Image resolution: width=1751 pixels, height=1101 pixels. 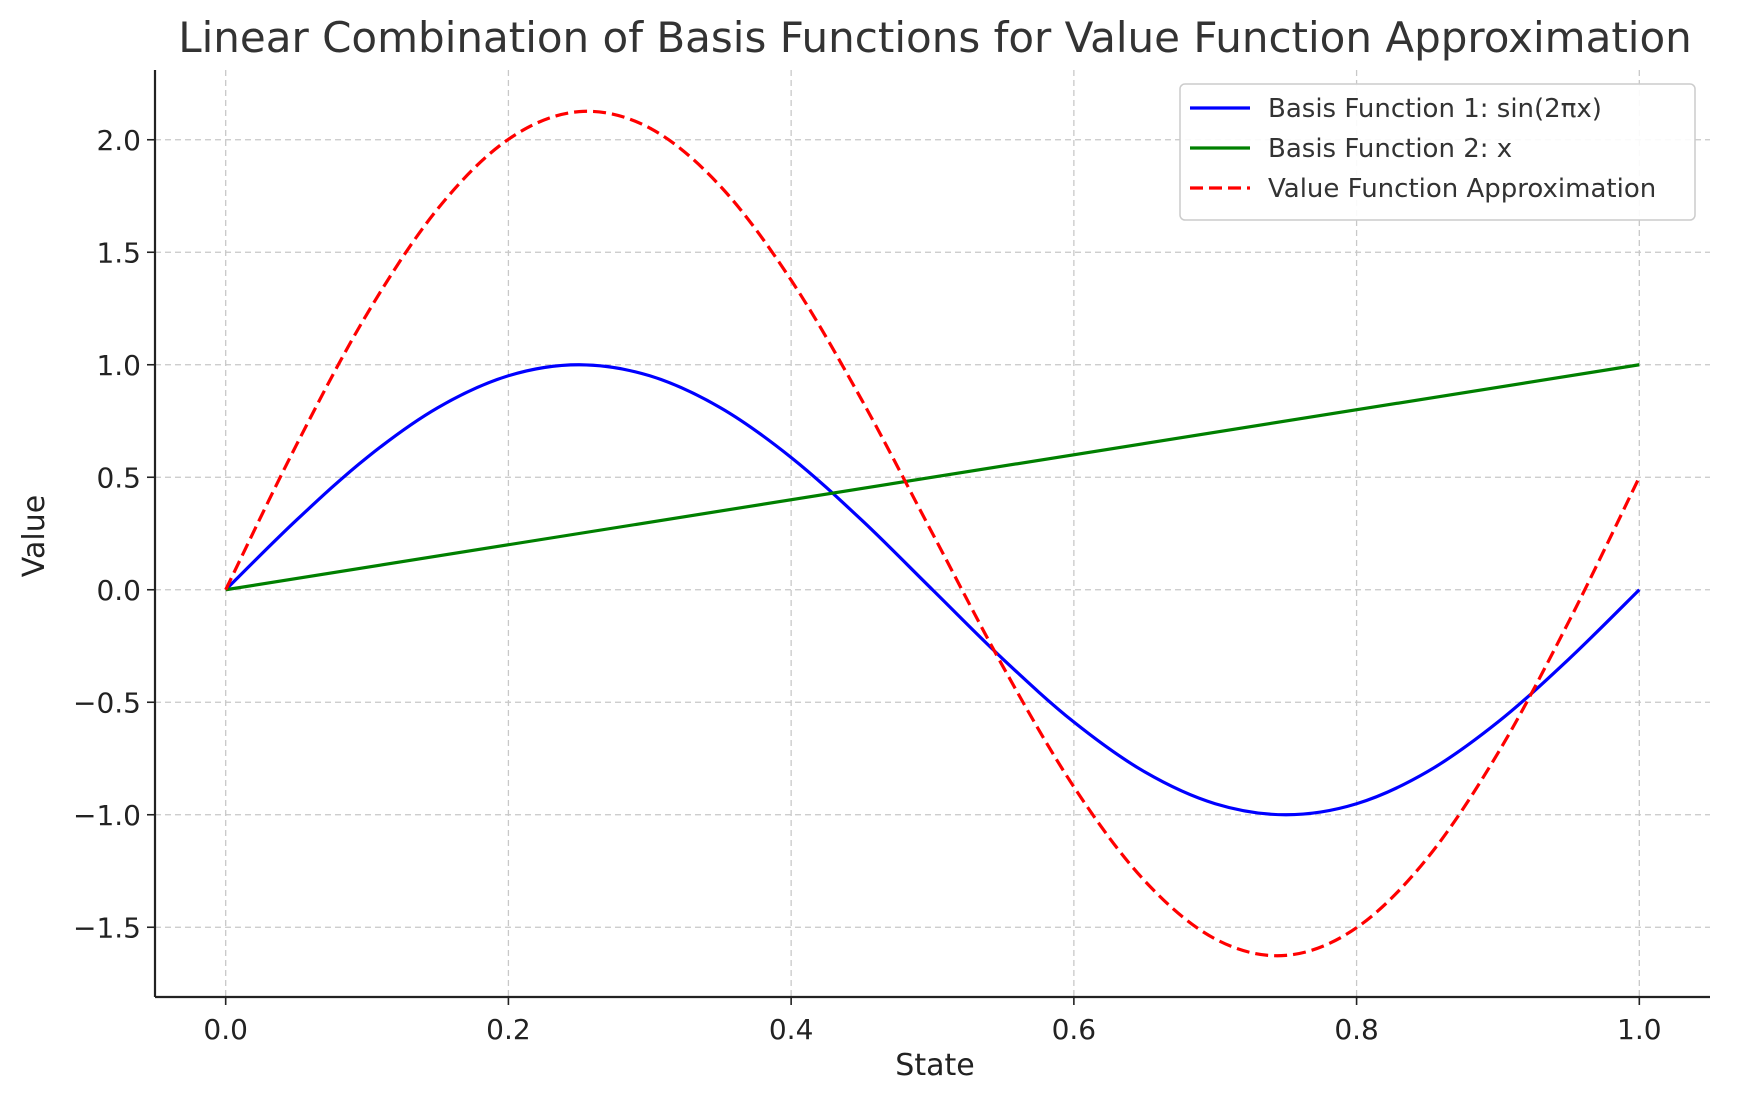 I want to click on x-tick-label: 0.4, so click(x=791, y=1029).